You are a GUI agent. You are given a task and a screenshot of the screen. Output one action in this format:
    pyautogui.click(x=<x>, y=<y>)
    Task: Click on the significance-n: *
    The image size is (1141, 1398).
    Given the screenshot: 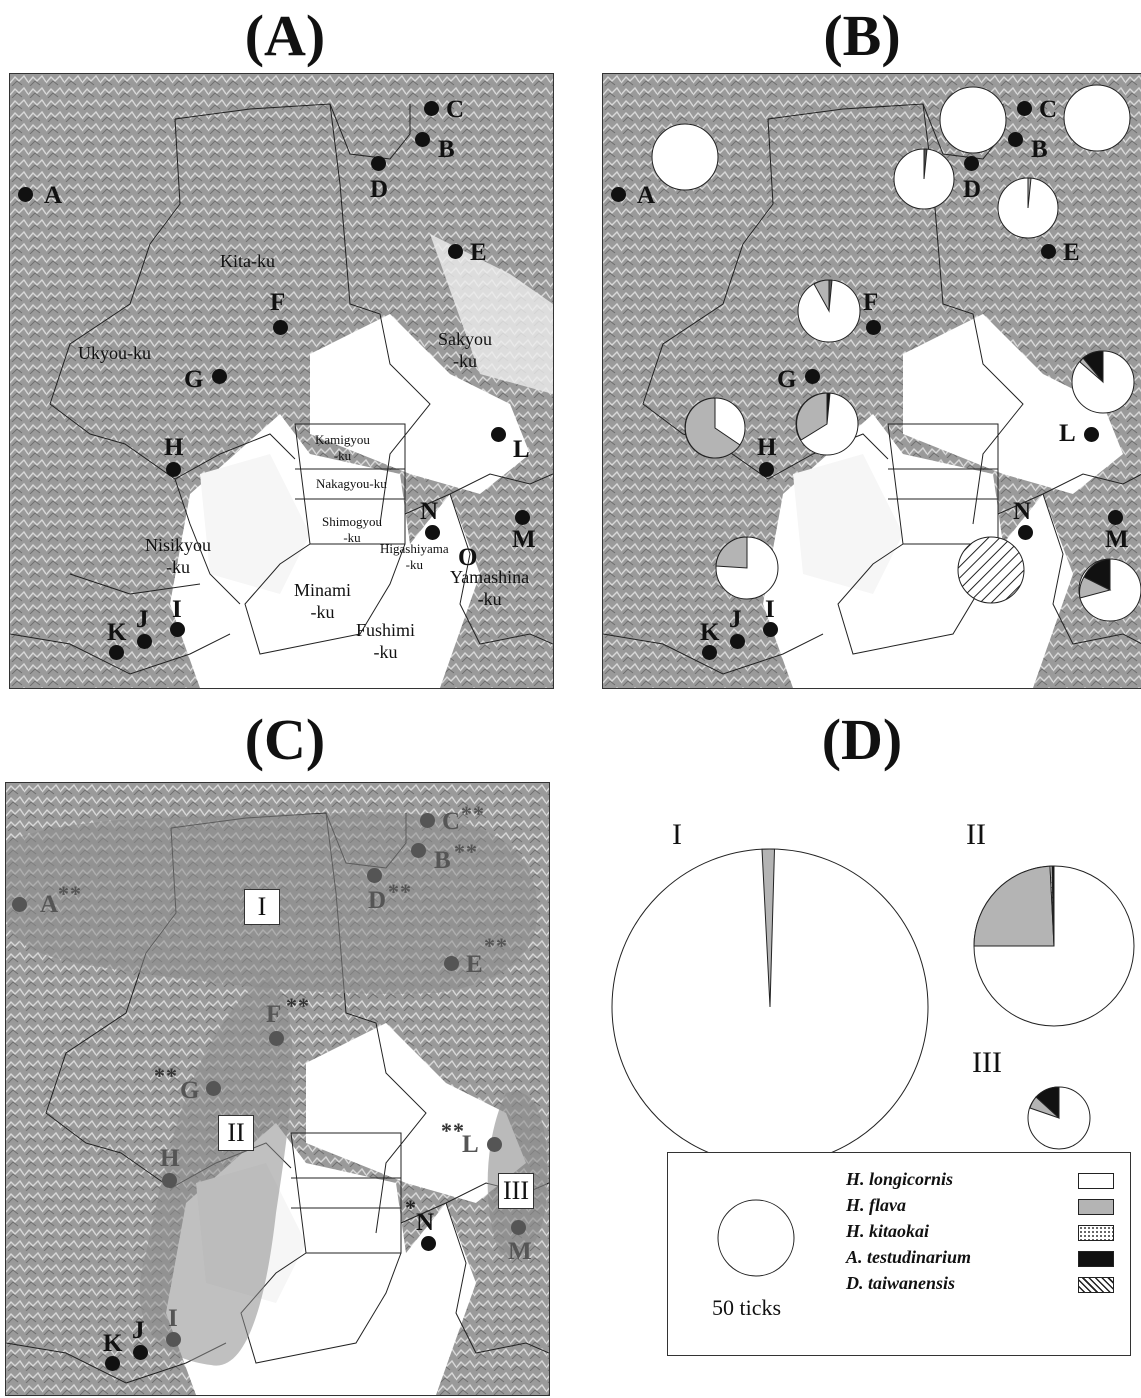 What is the action you would take?
    pyautogui.click(x=411, y=1207)
    